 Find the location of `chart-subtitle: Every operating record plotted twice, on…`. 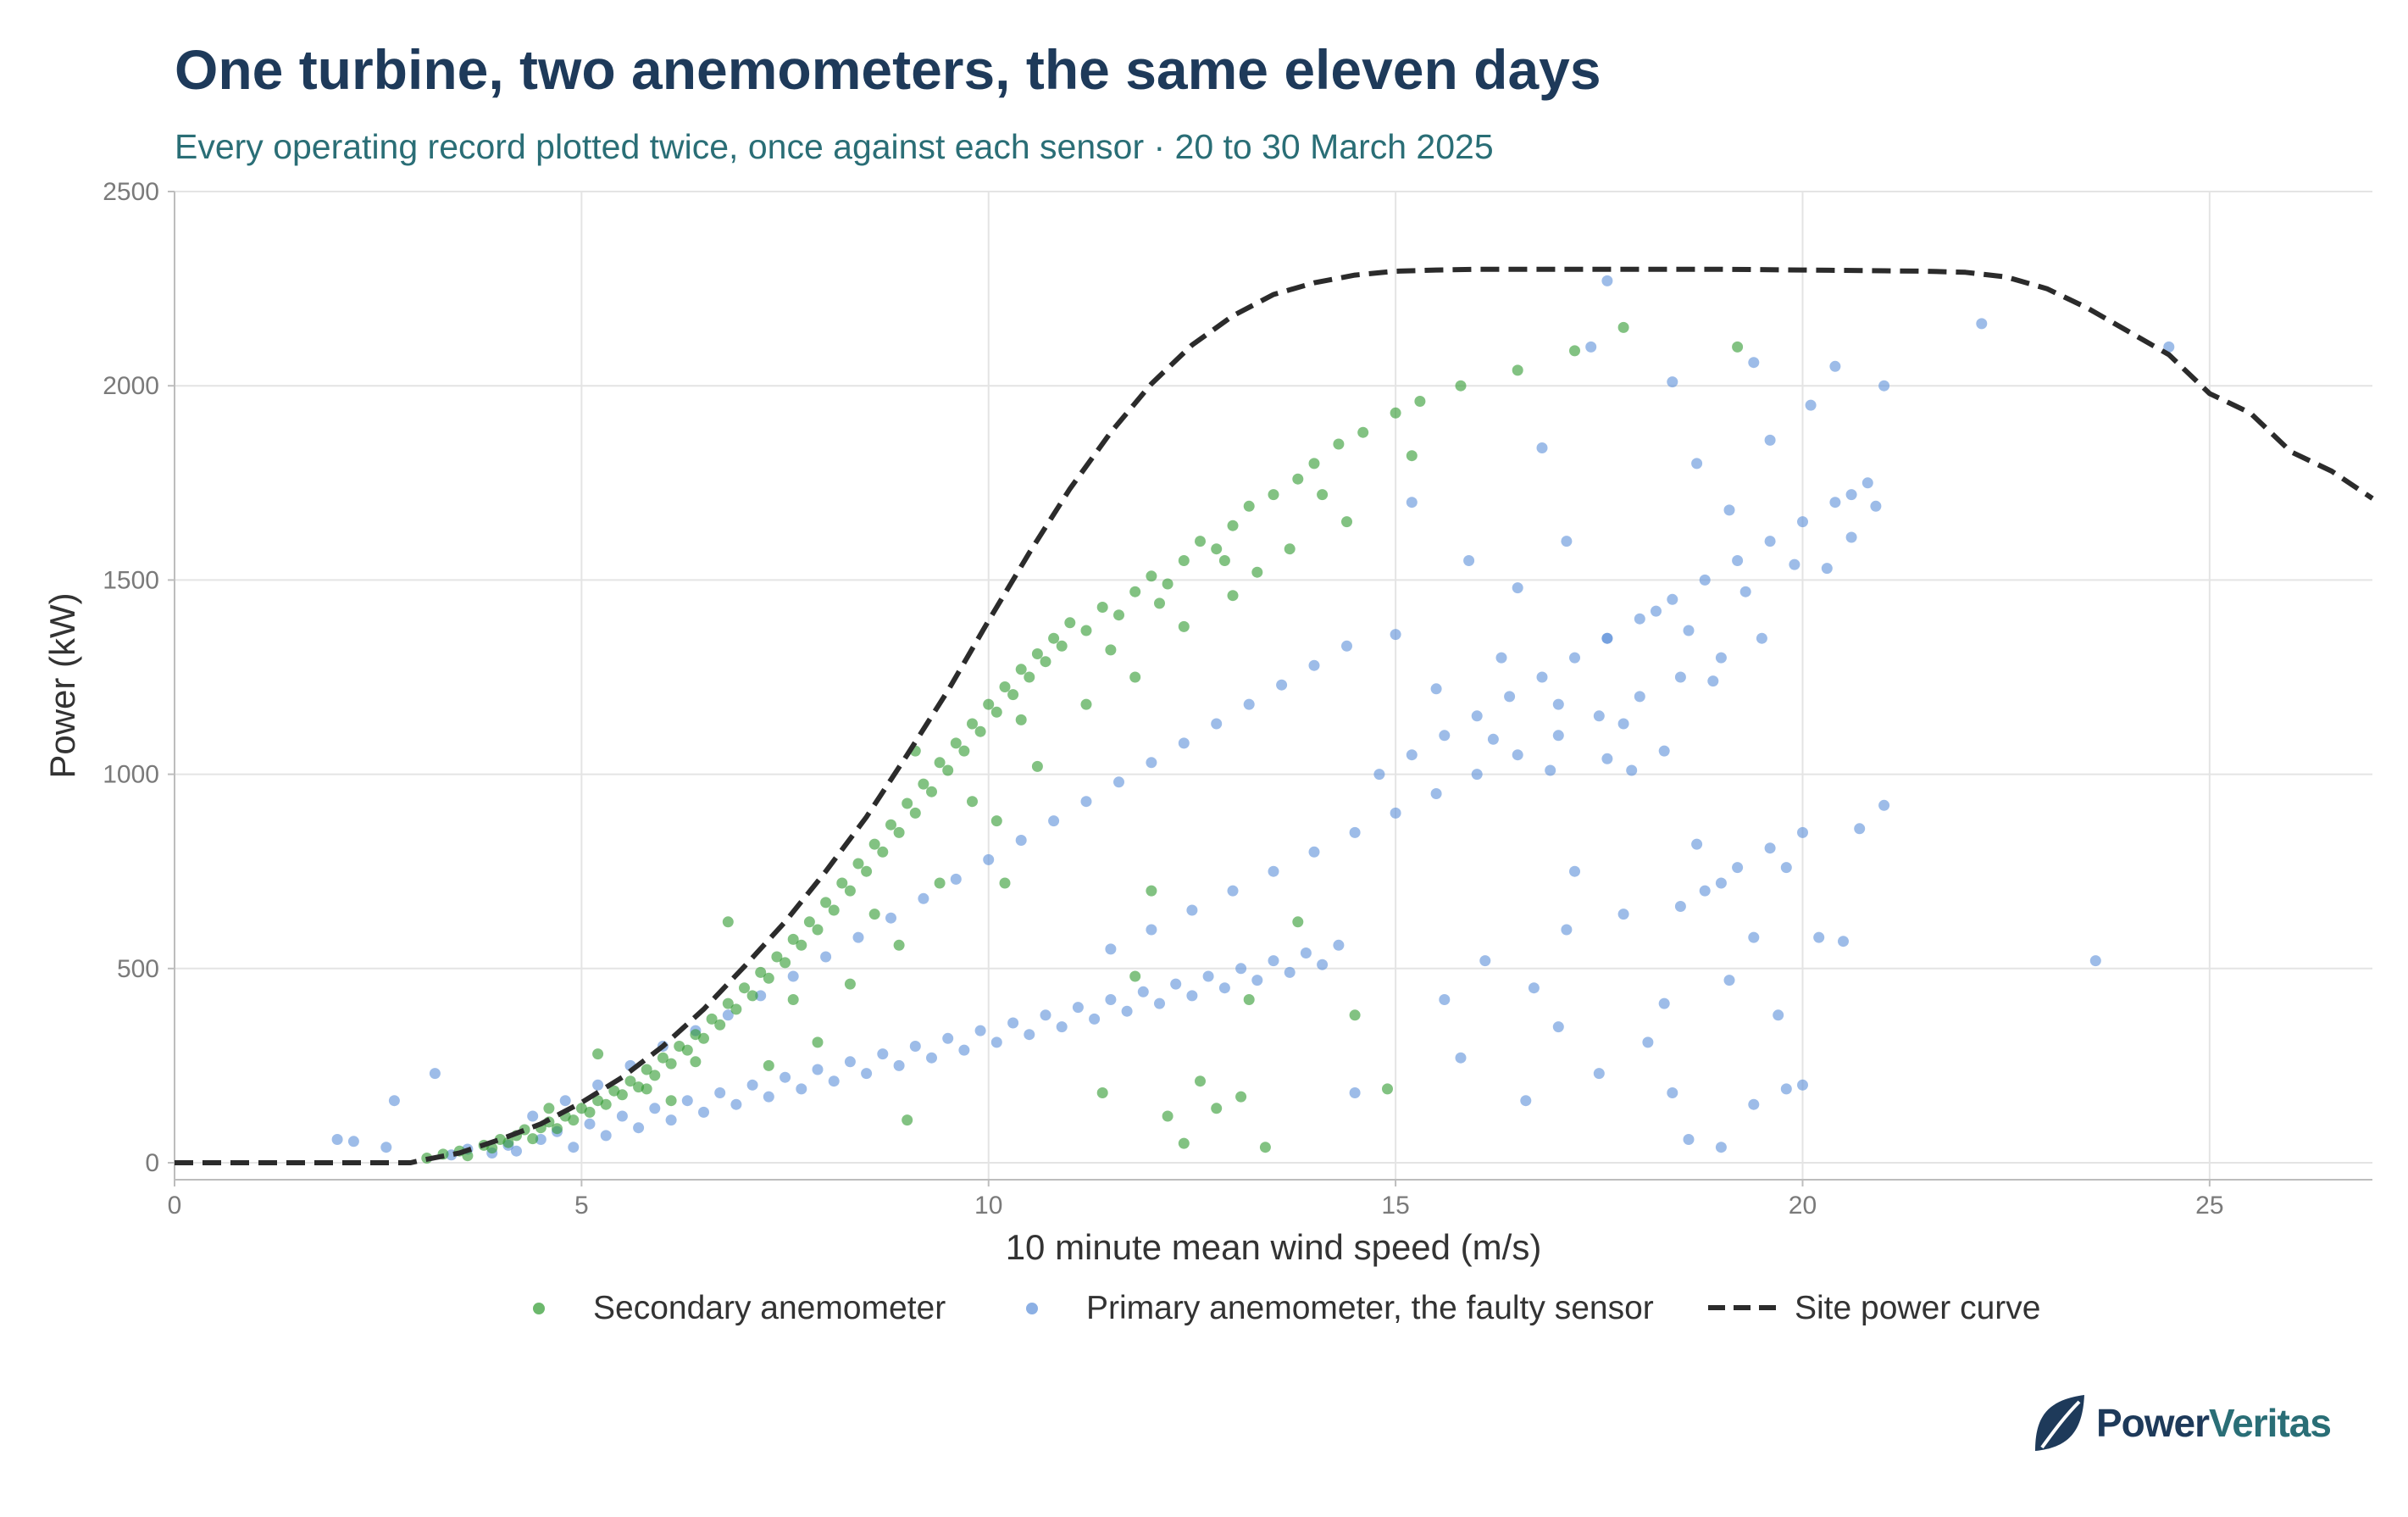

chart-subtitle: Every operating record plotted twice, on… is located at coordinates (834, 147).